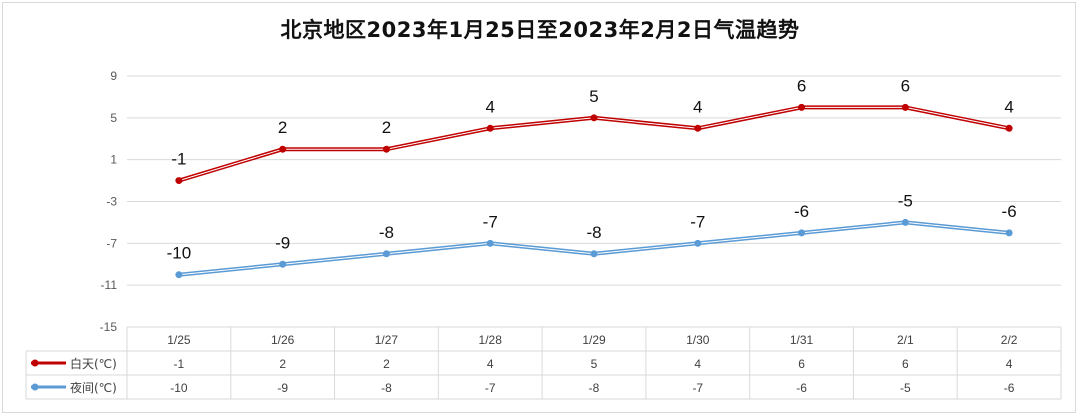 The image size is (1080, 417). I want to click on legend-label: 夜间(℃), so click(93, 387).